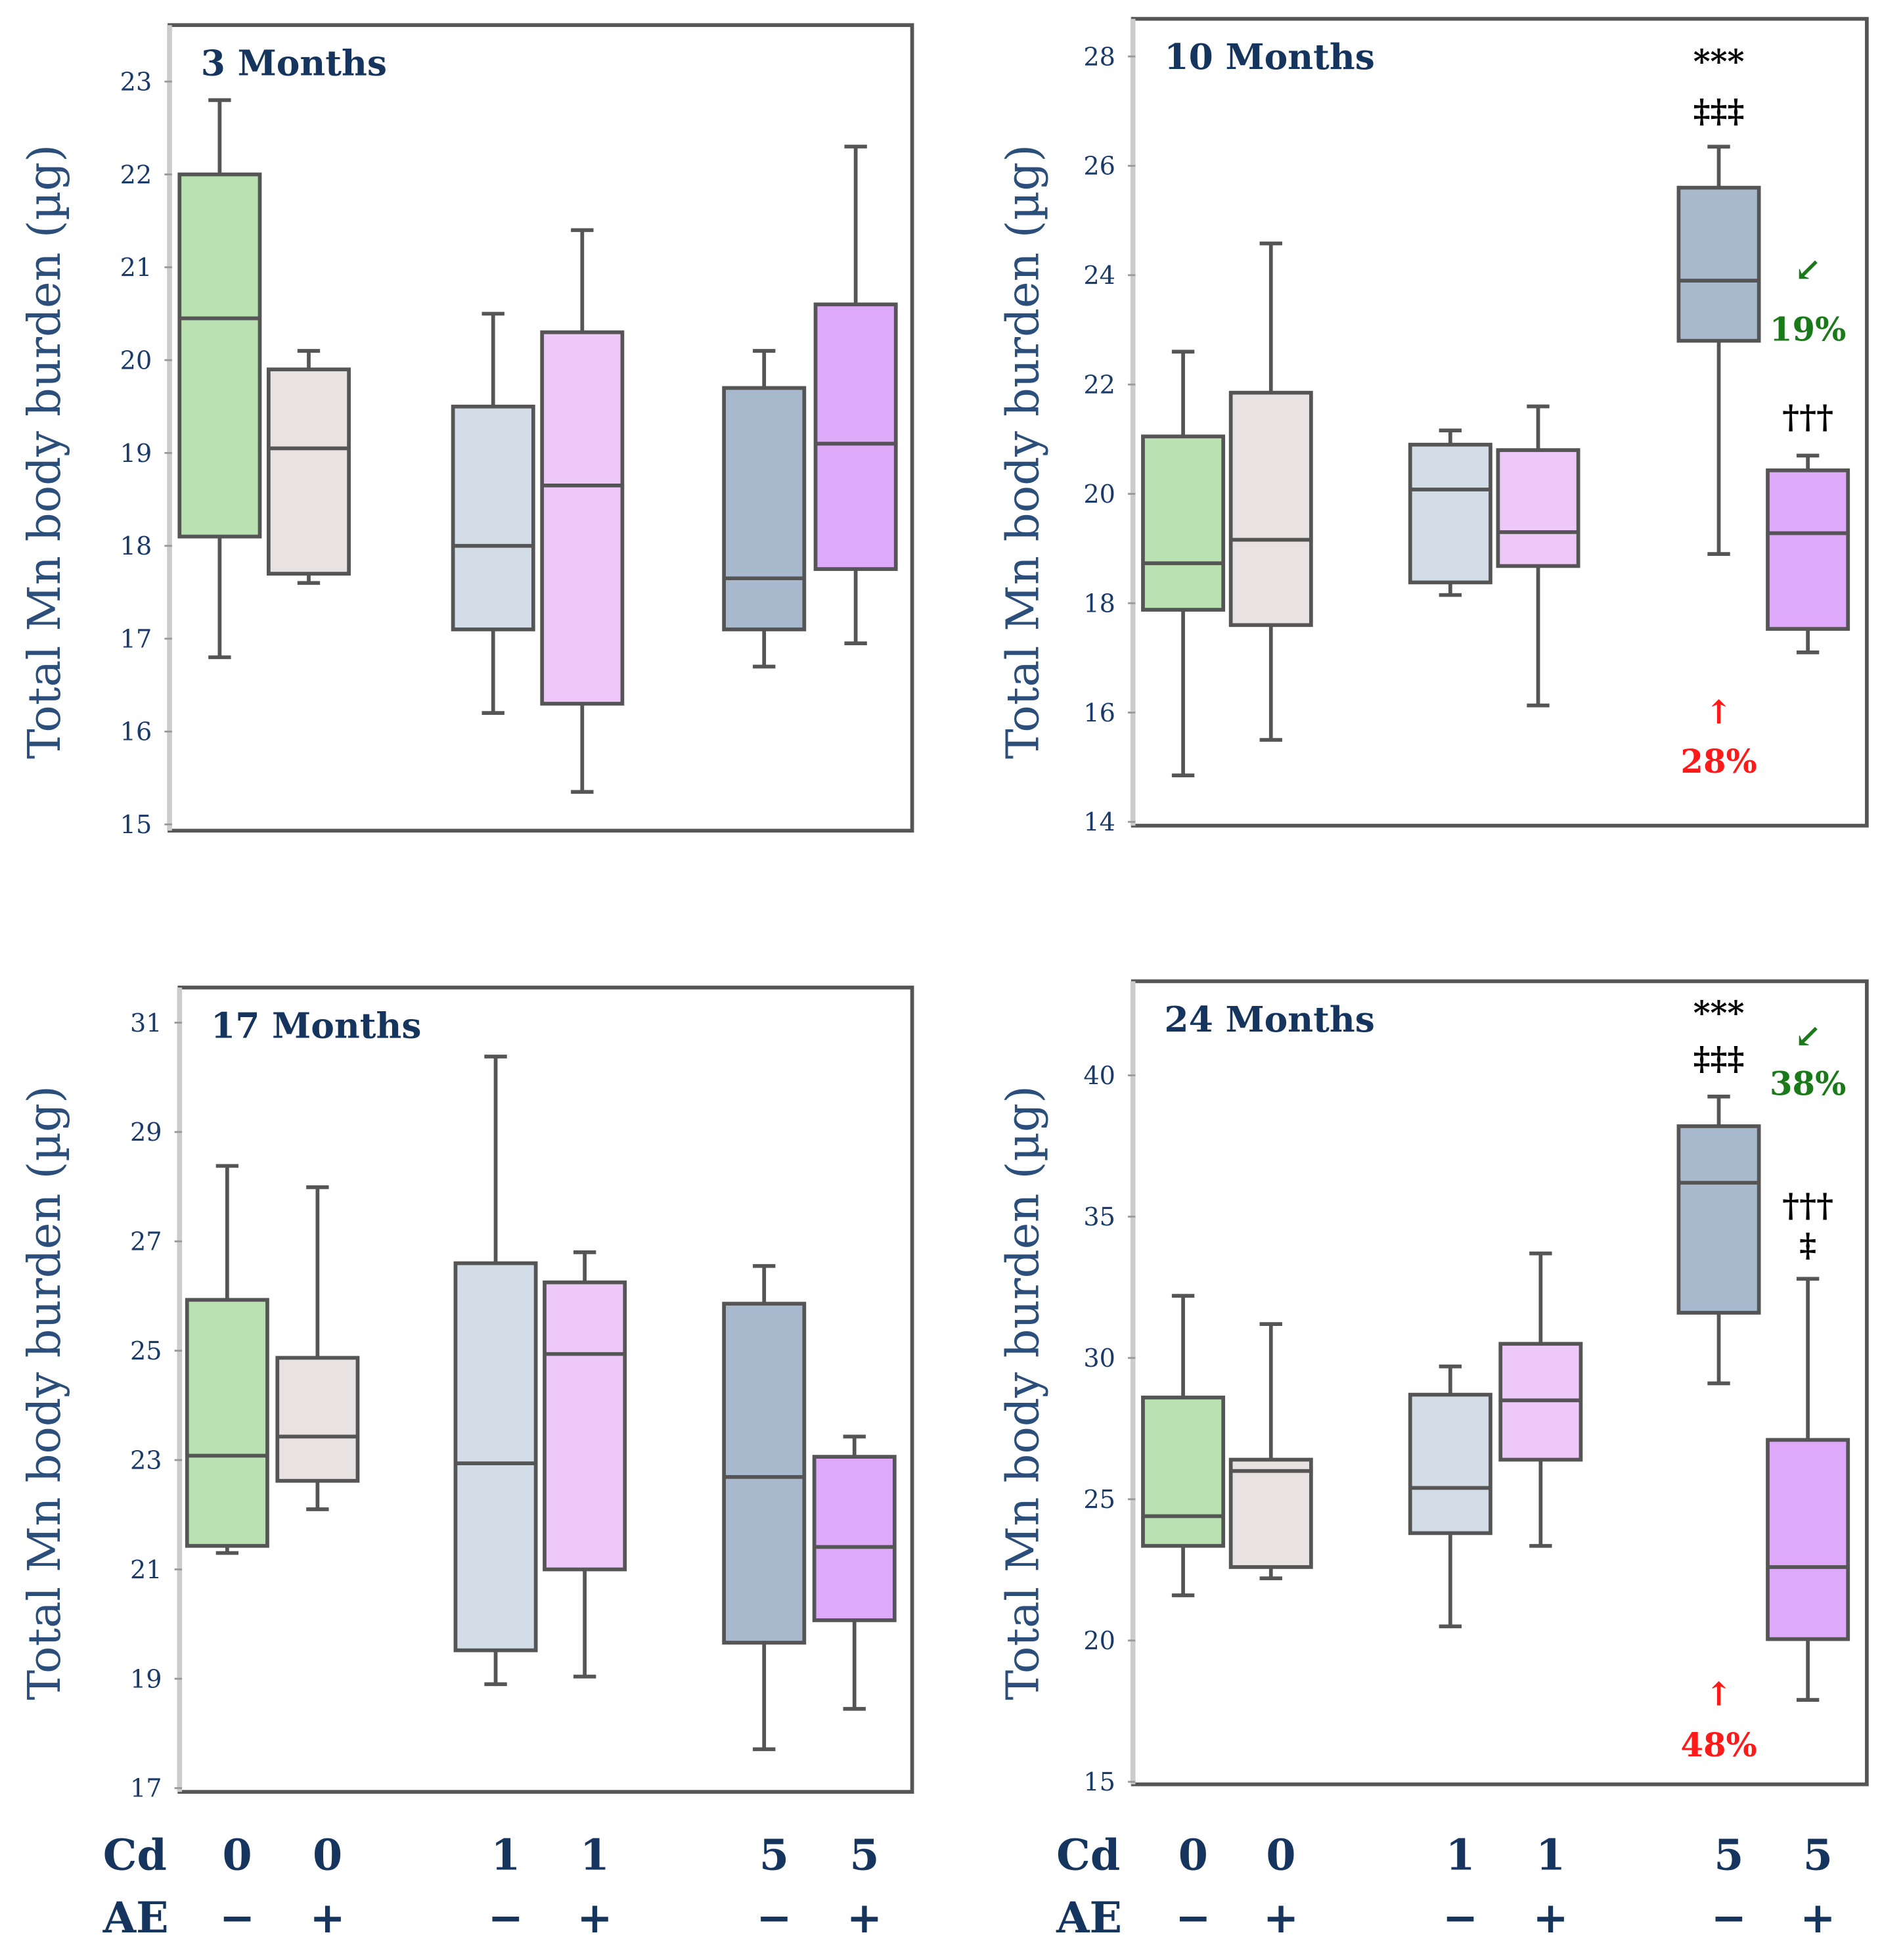  Describe the element at coordinates (237, 1855) in the screenshot. I see `x-tick-cd: 0` at that location.